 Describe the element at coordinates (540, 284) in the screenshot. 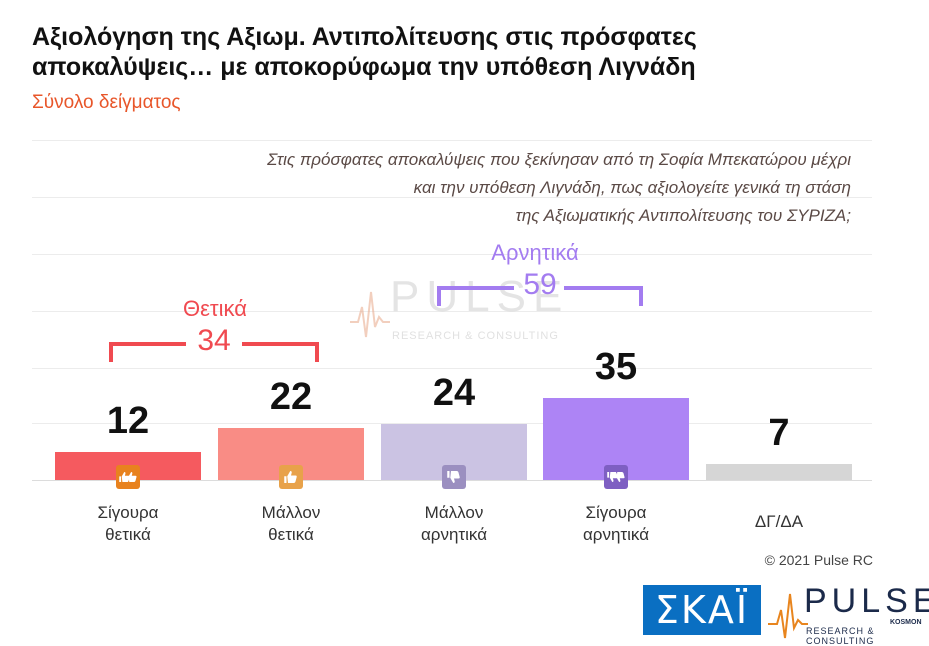

I see `negative-group-total: 59` at that location.